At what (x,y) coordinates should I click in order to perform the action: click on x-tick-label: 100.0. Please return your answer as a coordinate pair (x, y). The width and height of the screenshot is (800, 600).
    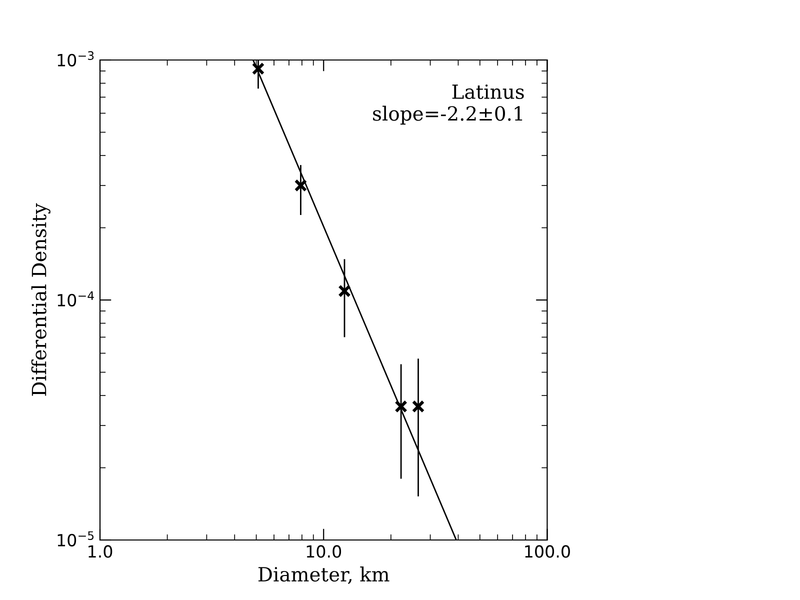
    Looking at the image, I should click on (547, 551).